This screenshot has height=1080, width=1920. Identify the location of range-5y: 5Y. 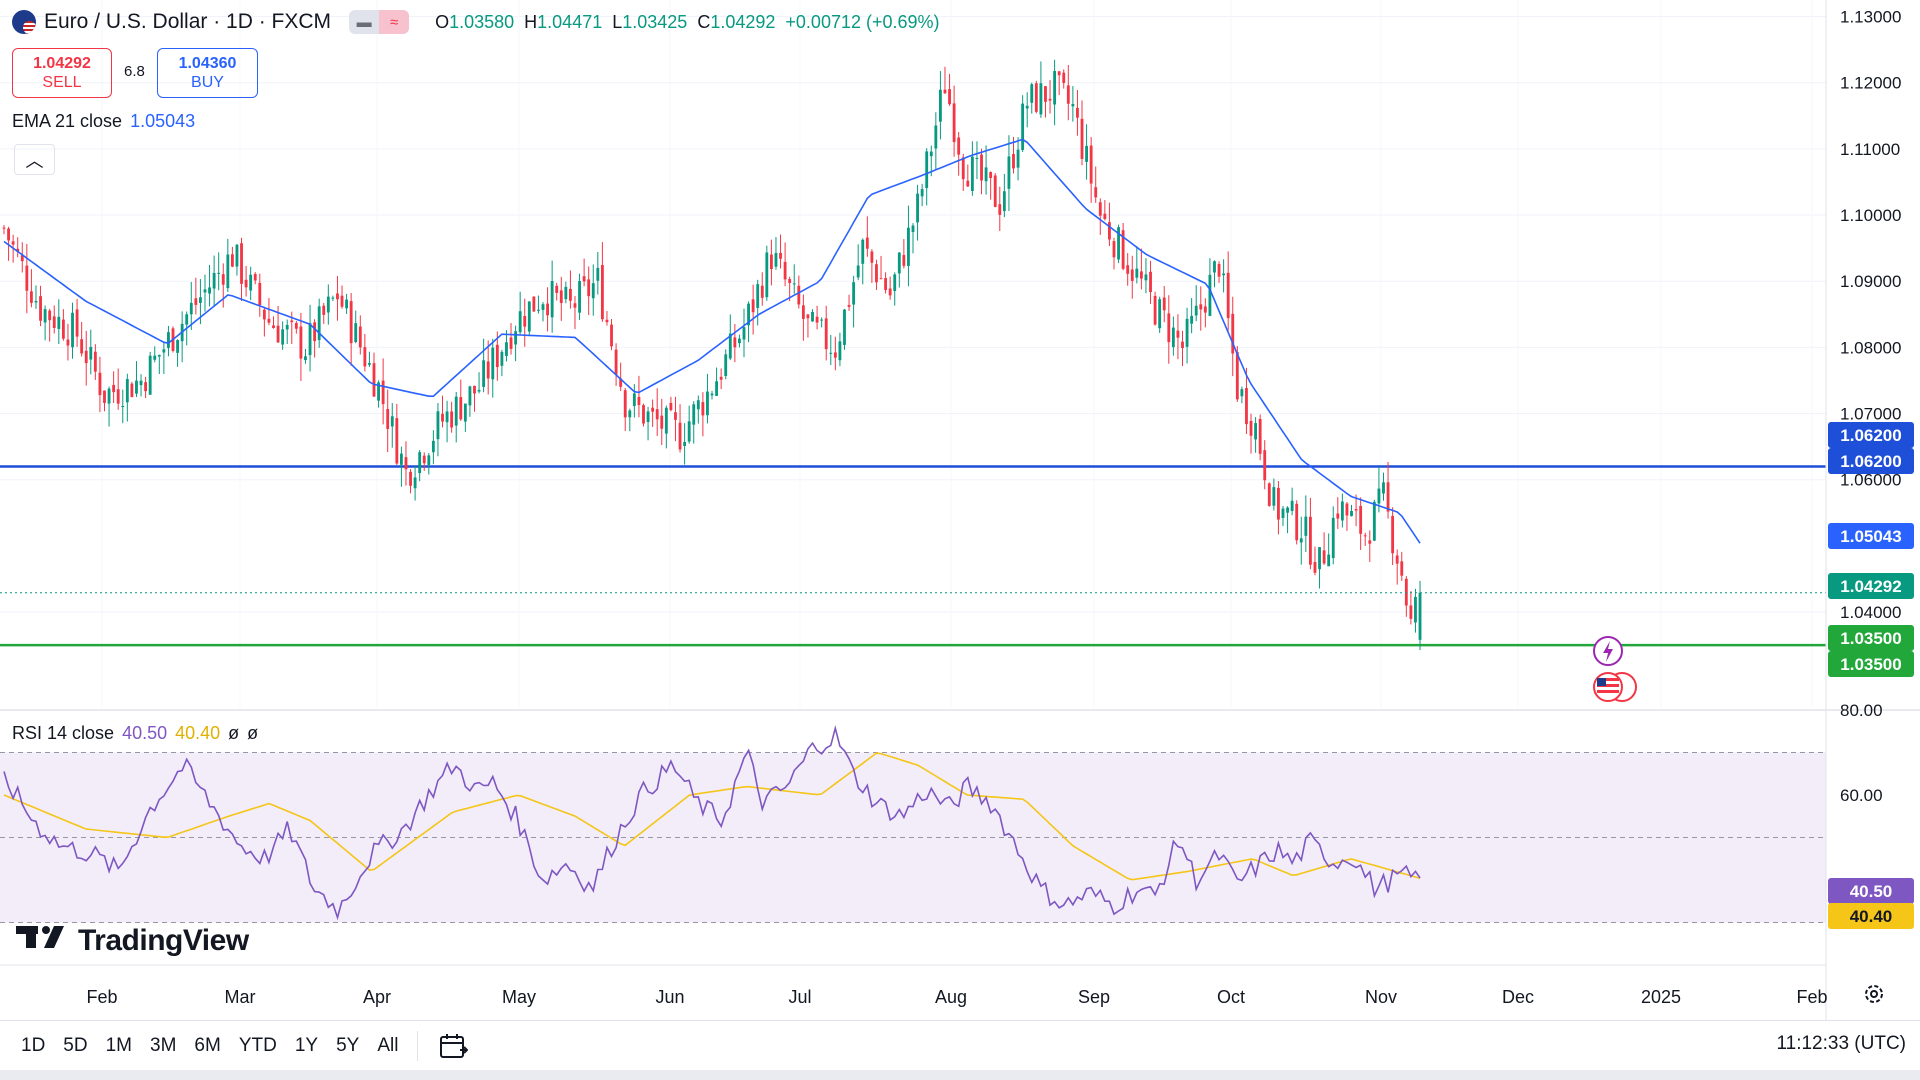
(348, 1045).